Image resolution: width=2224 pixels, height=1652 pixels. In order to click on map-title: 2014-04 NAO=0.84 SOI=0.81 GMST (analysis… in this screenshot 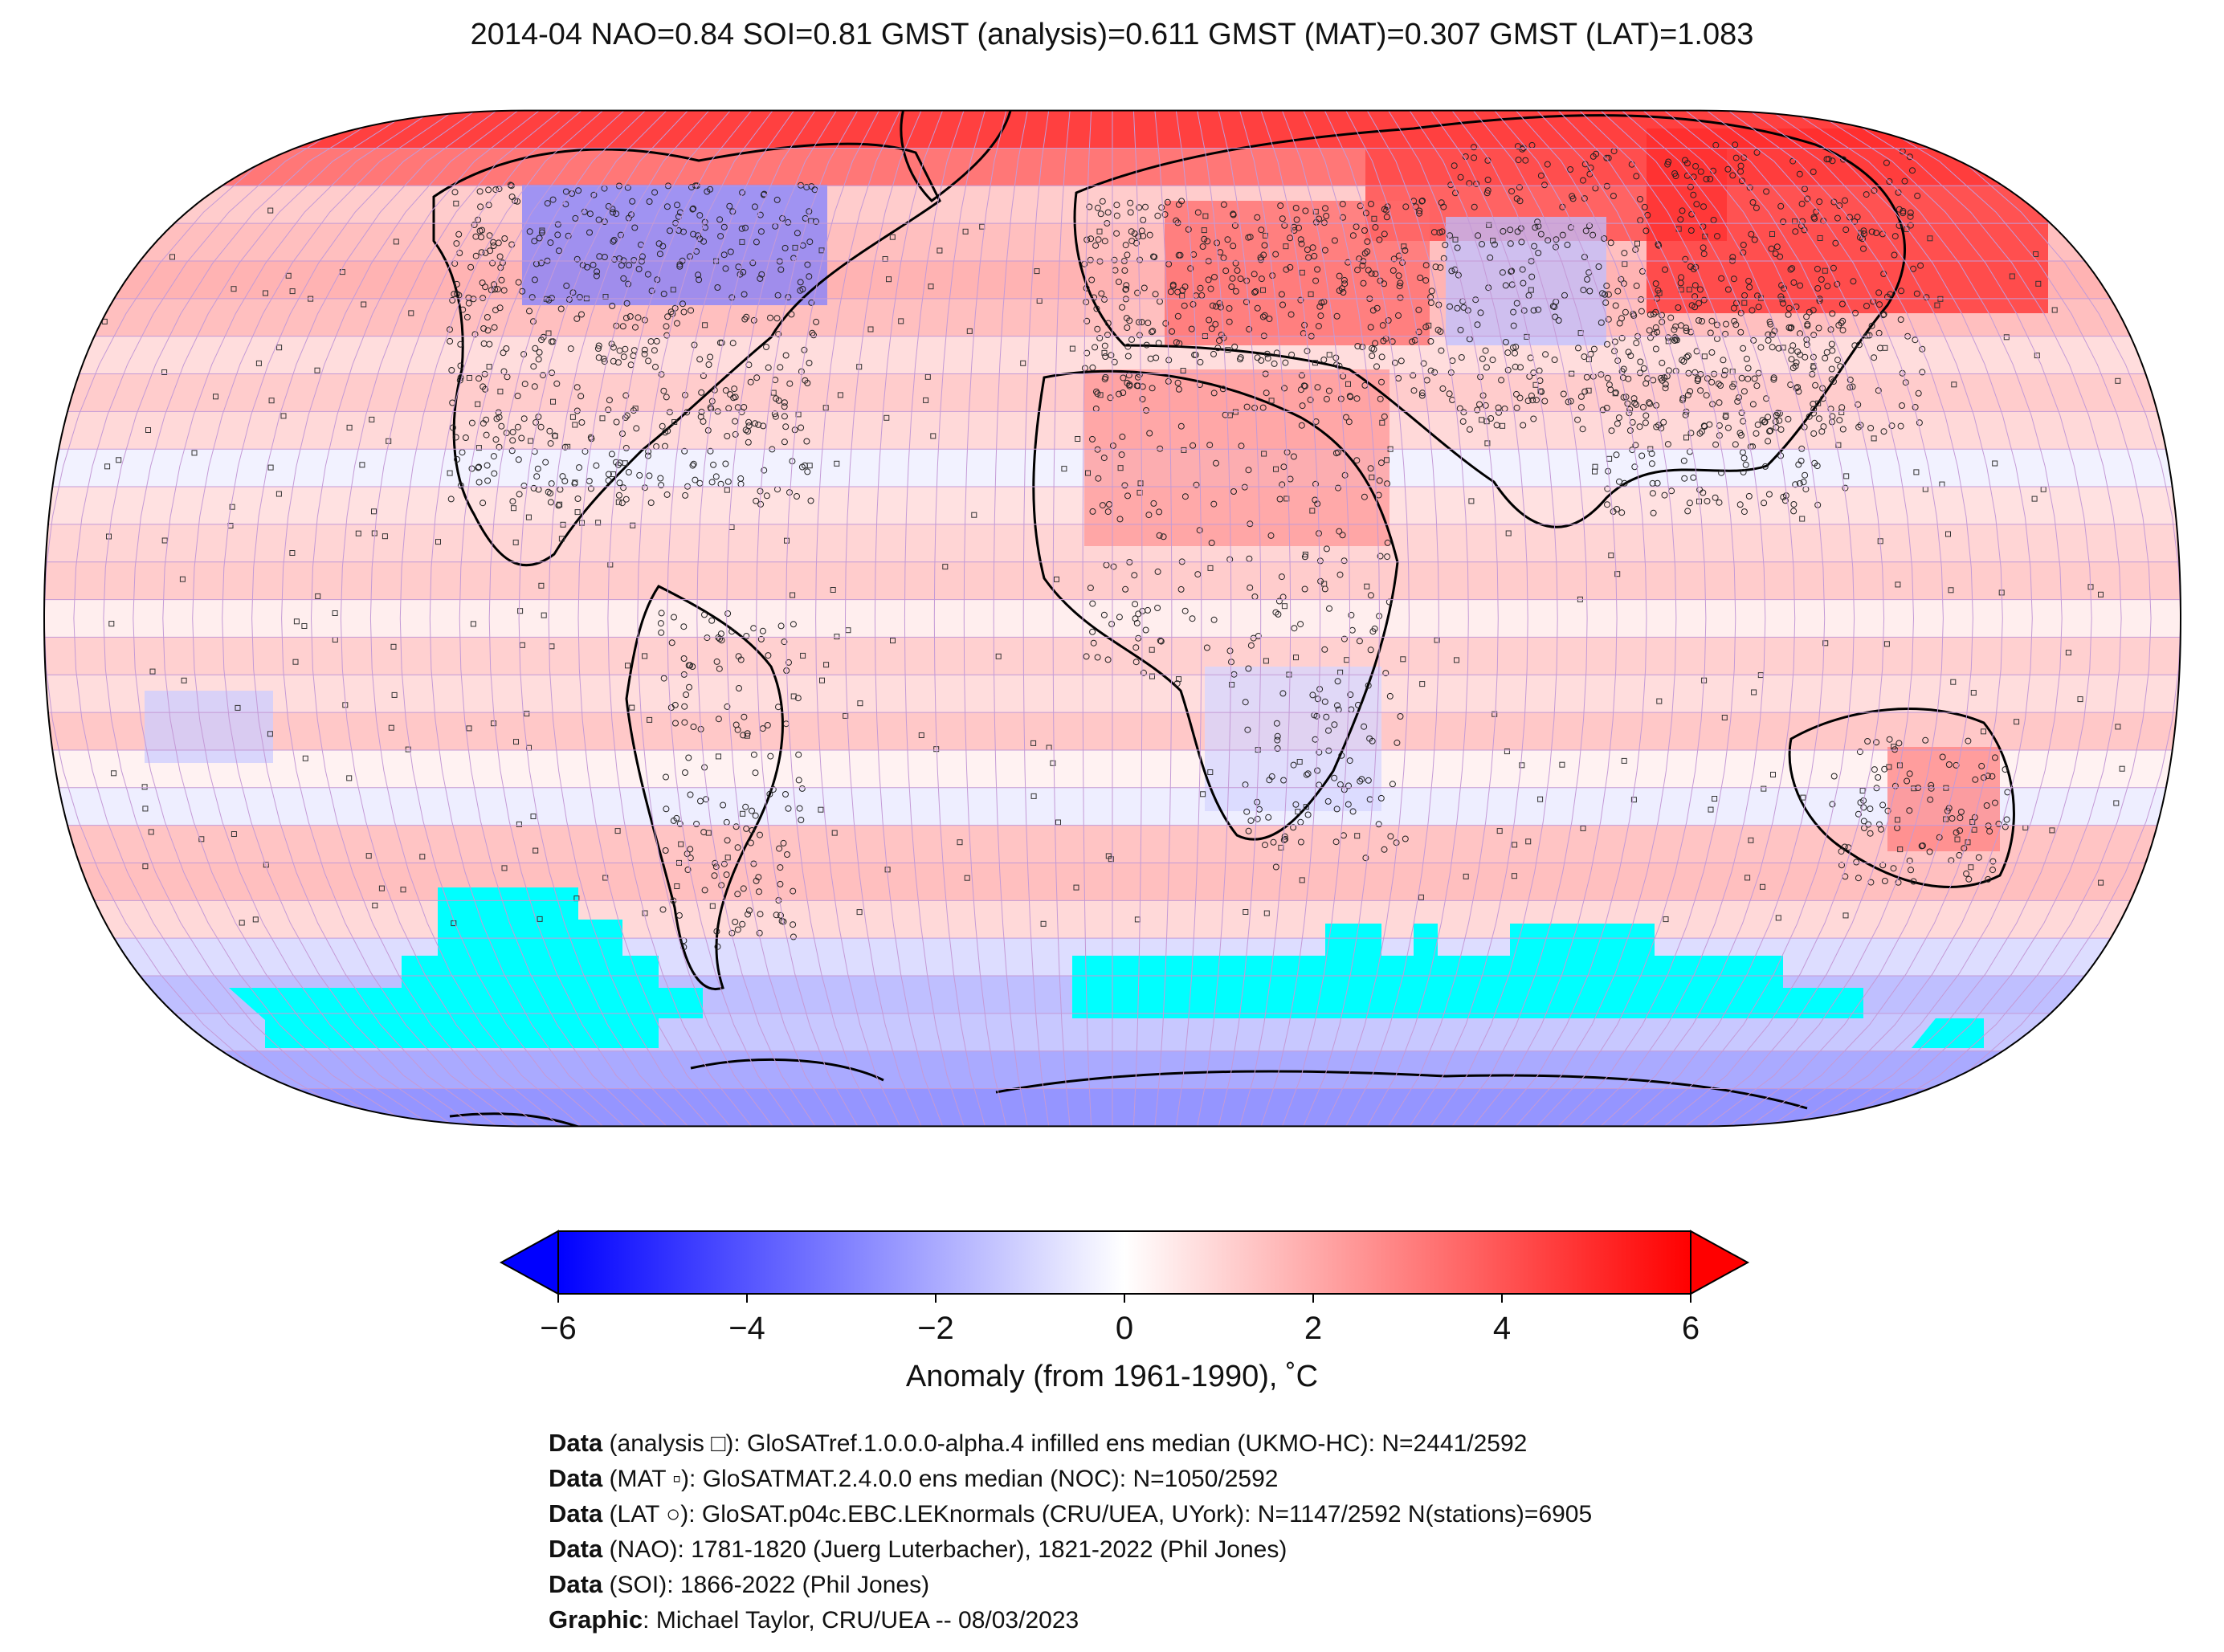, I will do `click(1112, 34)`.